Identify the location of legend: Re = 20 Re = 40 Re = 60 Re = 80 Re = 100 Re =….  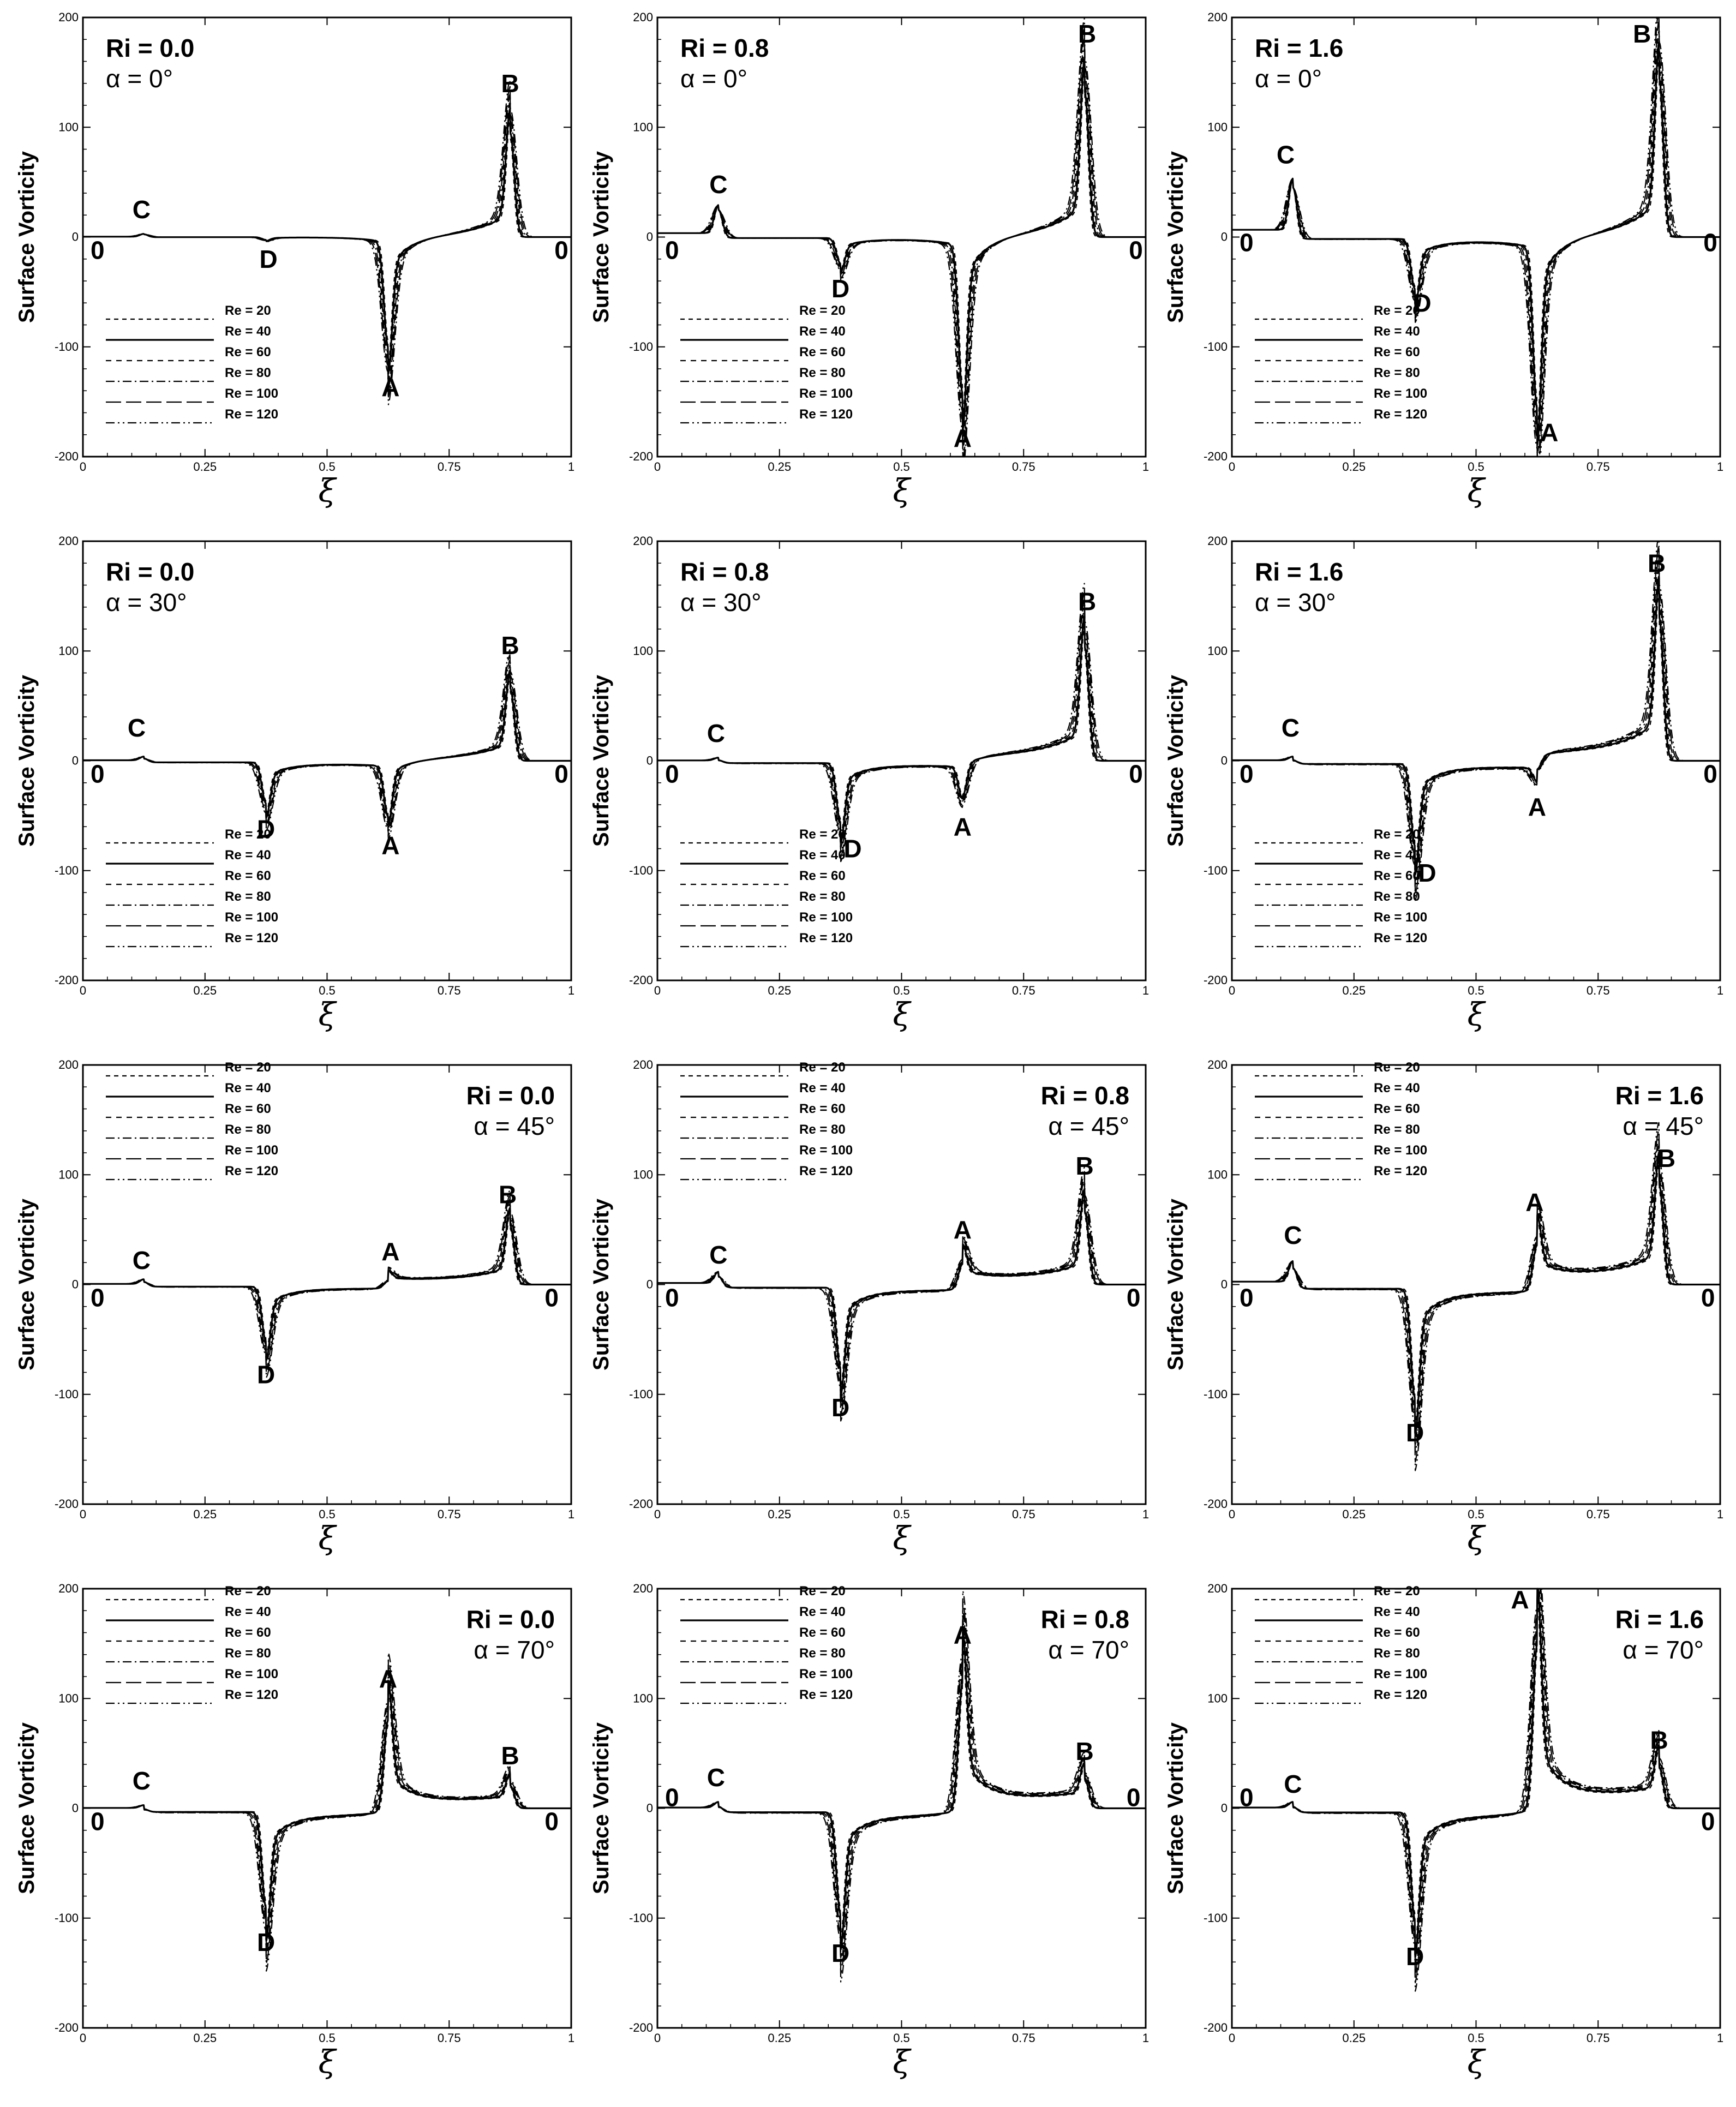
(192, 1120).